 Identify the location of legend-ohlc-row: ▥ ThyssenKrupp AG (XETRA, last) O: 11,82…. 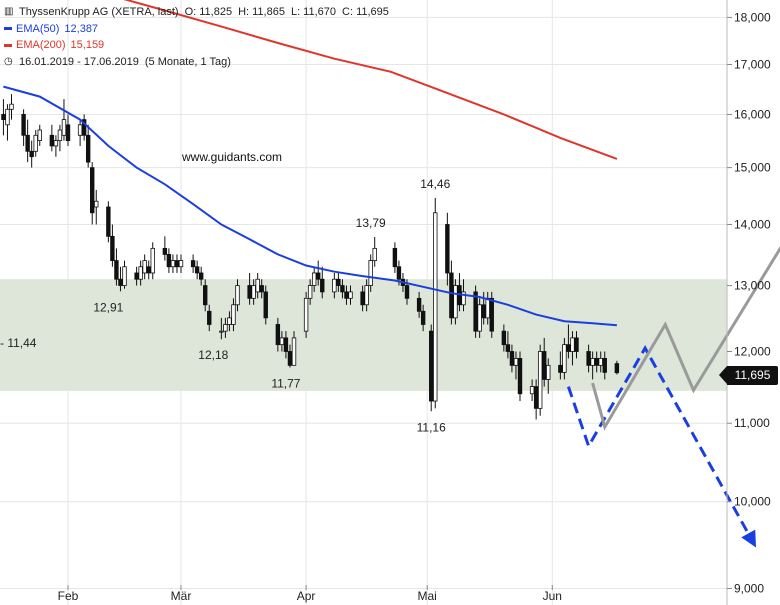
(196, 12).